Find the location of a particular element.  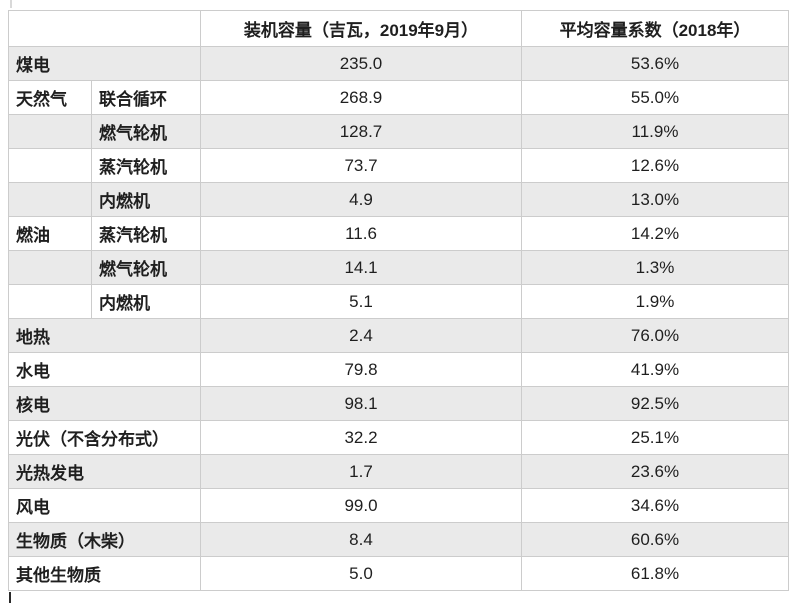

table-row: 煤电 235.0 53.6% is located at coordinates (398, 63).